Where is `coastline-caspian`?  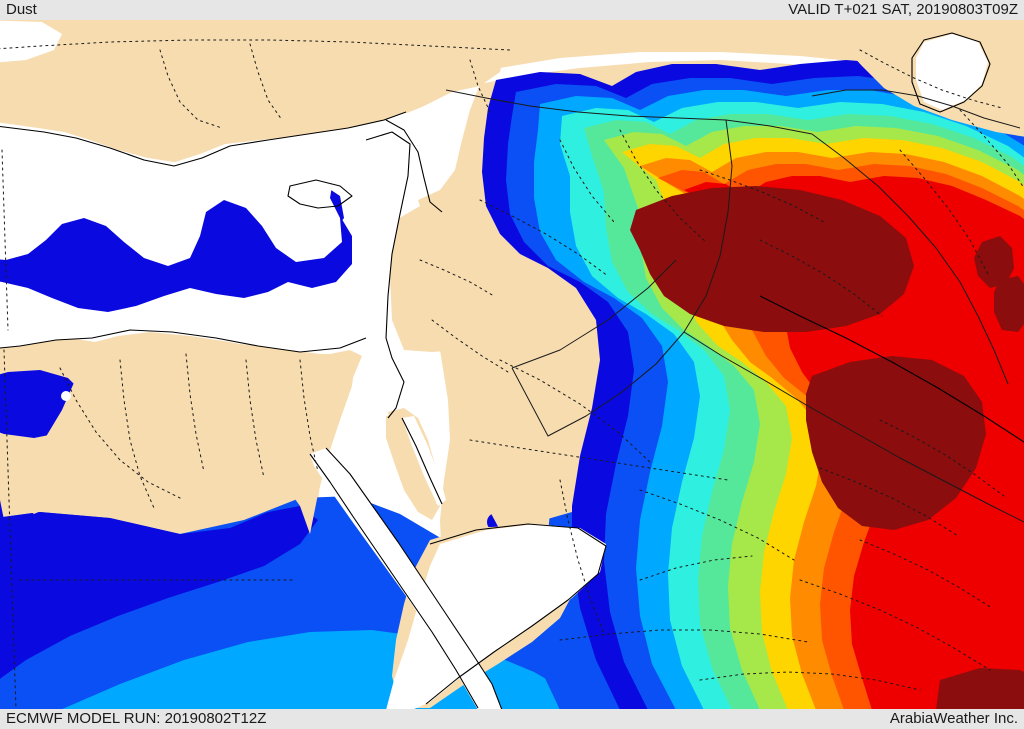
coastline-caspian is located at coordinates (951, 72).